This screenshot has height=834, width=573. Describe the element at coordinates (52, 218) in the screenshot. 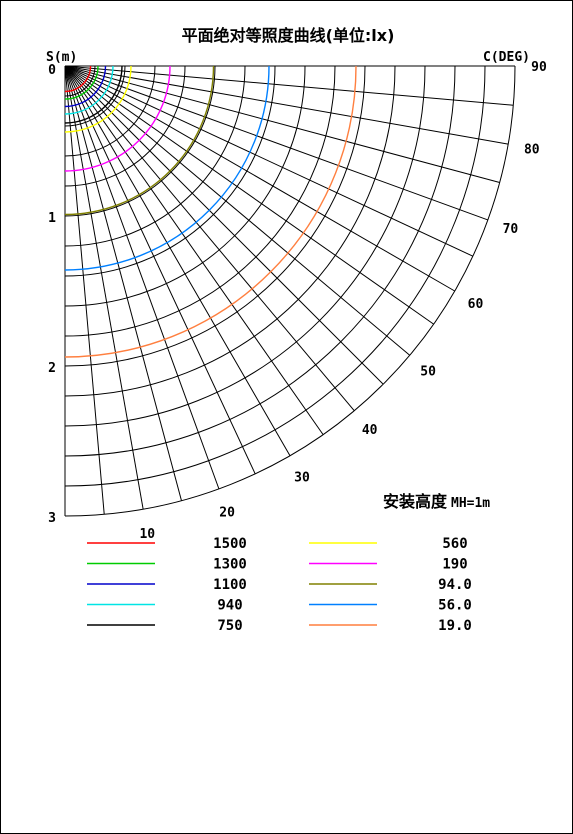

I see `radial-tick-label: 1` at that location.